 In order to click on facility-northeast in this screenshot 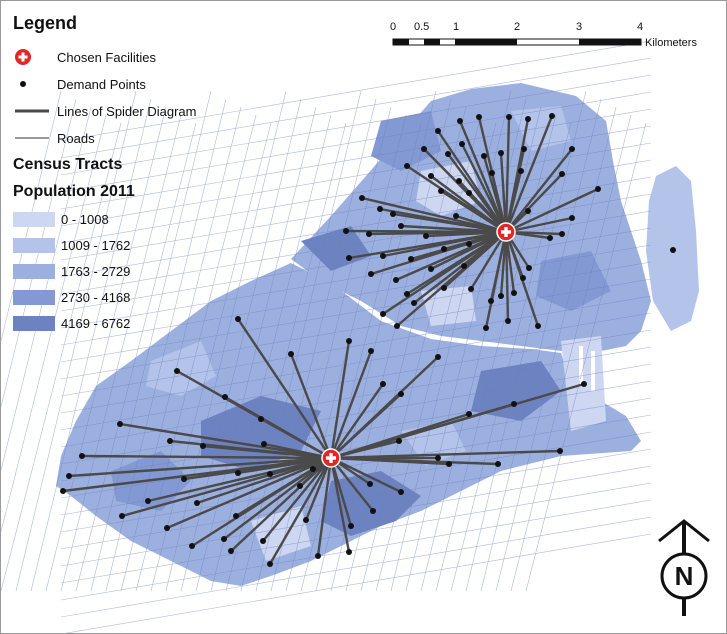, I will do `click(506, 232)`.